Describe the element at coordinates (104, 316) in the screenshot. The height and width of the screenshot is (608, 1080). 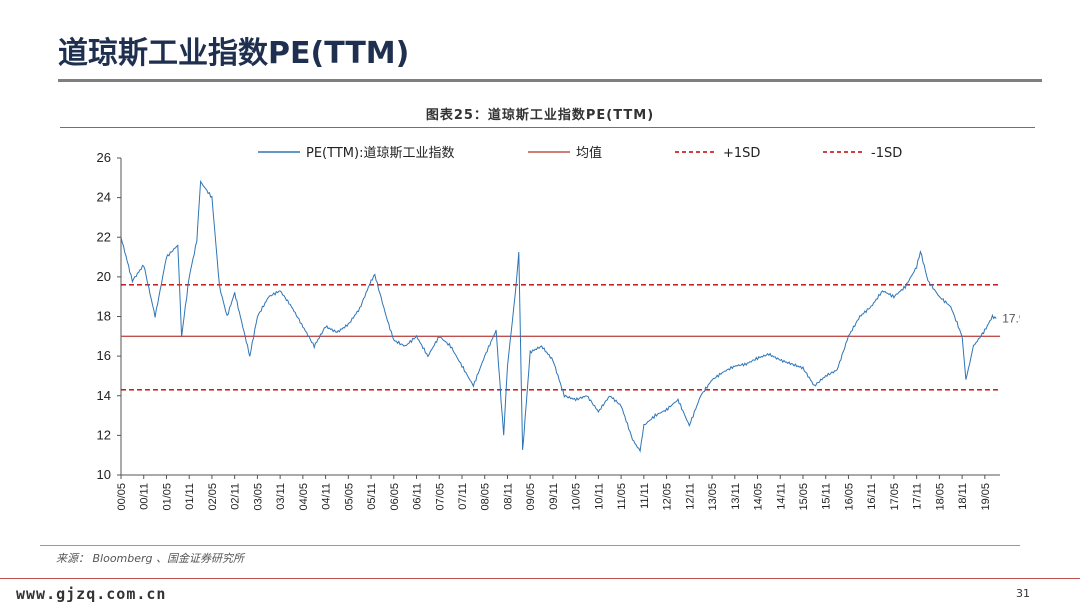
I see `y-tick-label: 18` at that location.